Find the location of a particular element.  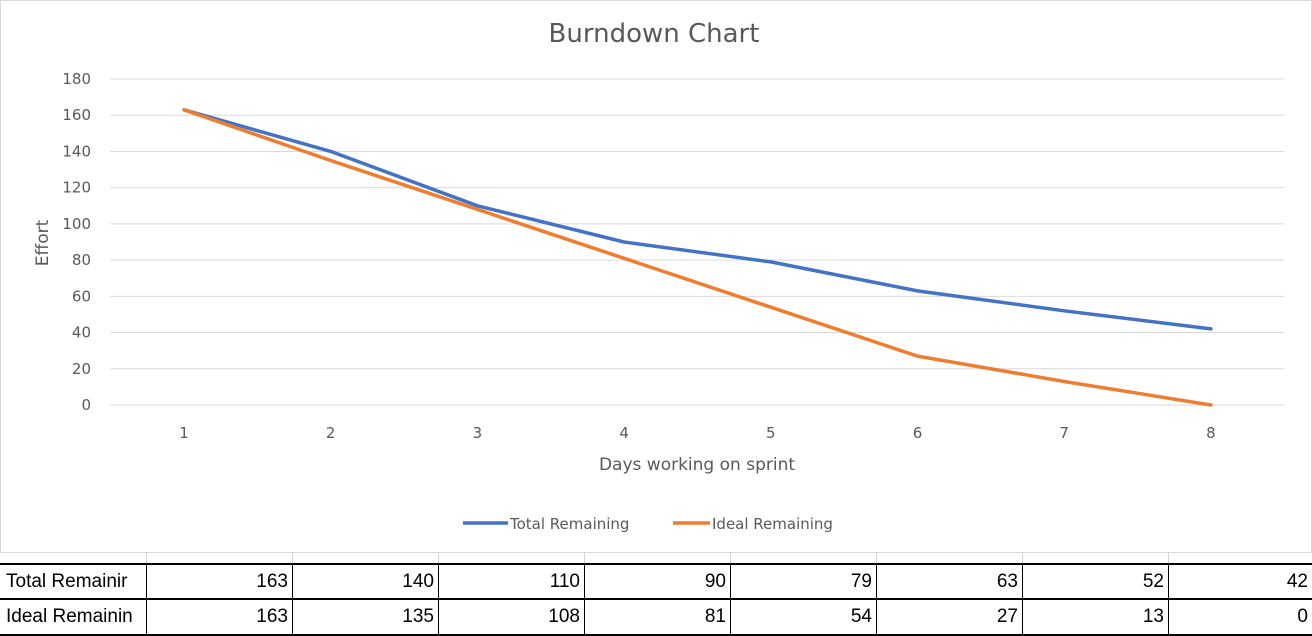

x-axis-ticks: 1 2 3 4 5 6 7 8 is located at coordinates (697, 433).